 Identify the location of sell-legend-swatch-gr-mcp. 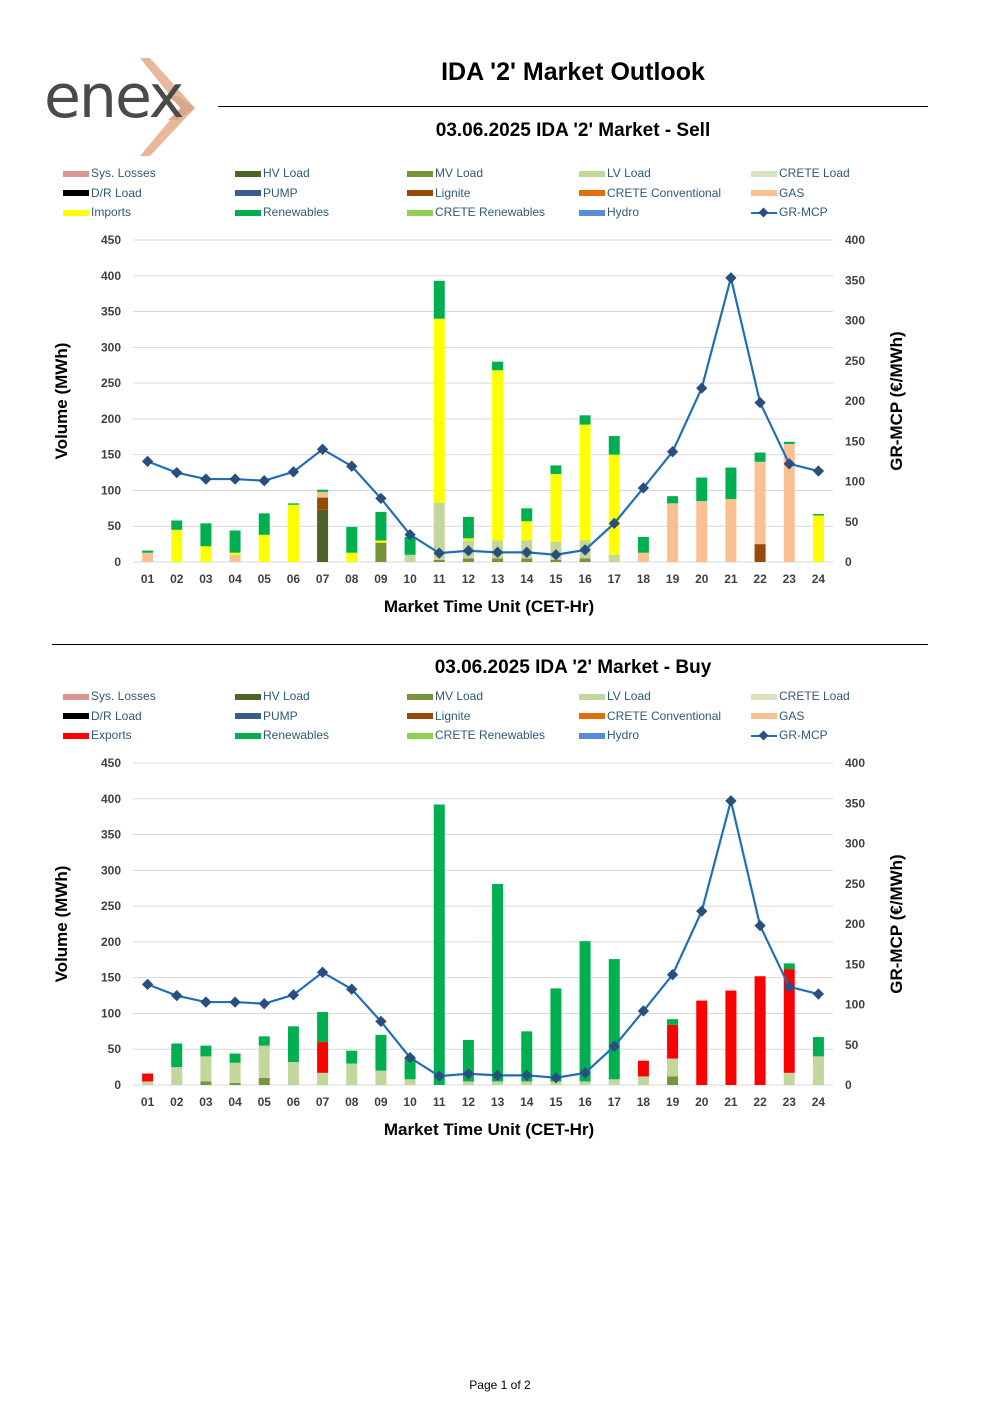
(764, 213).